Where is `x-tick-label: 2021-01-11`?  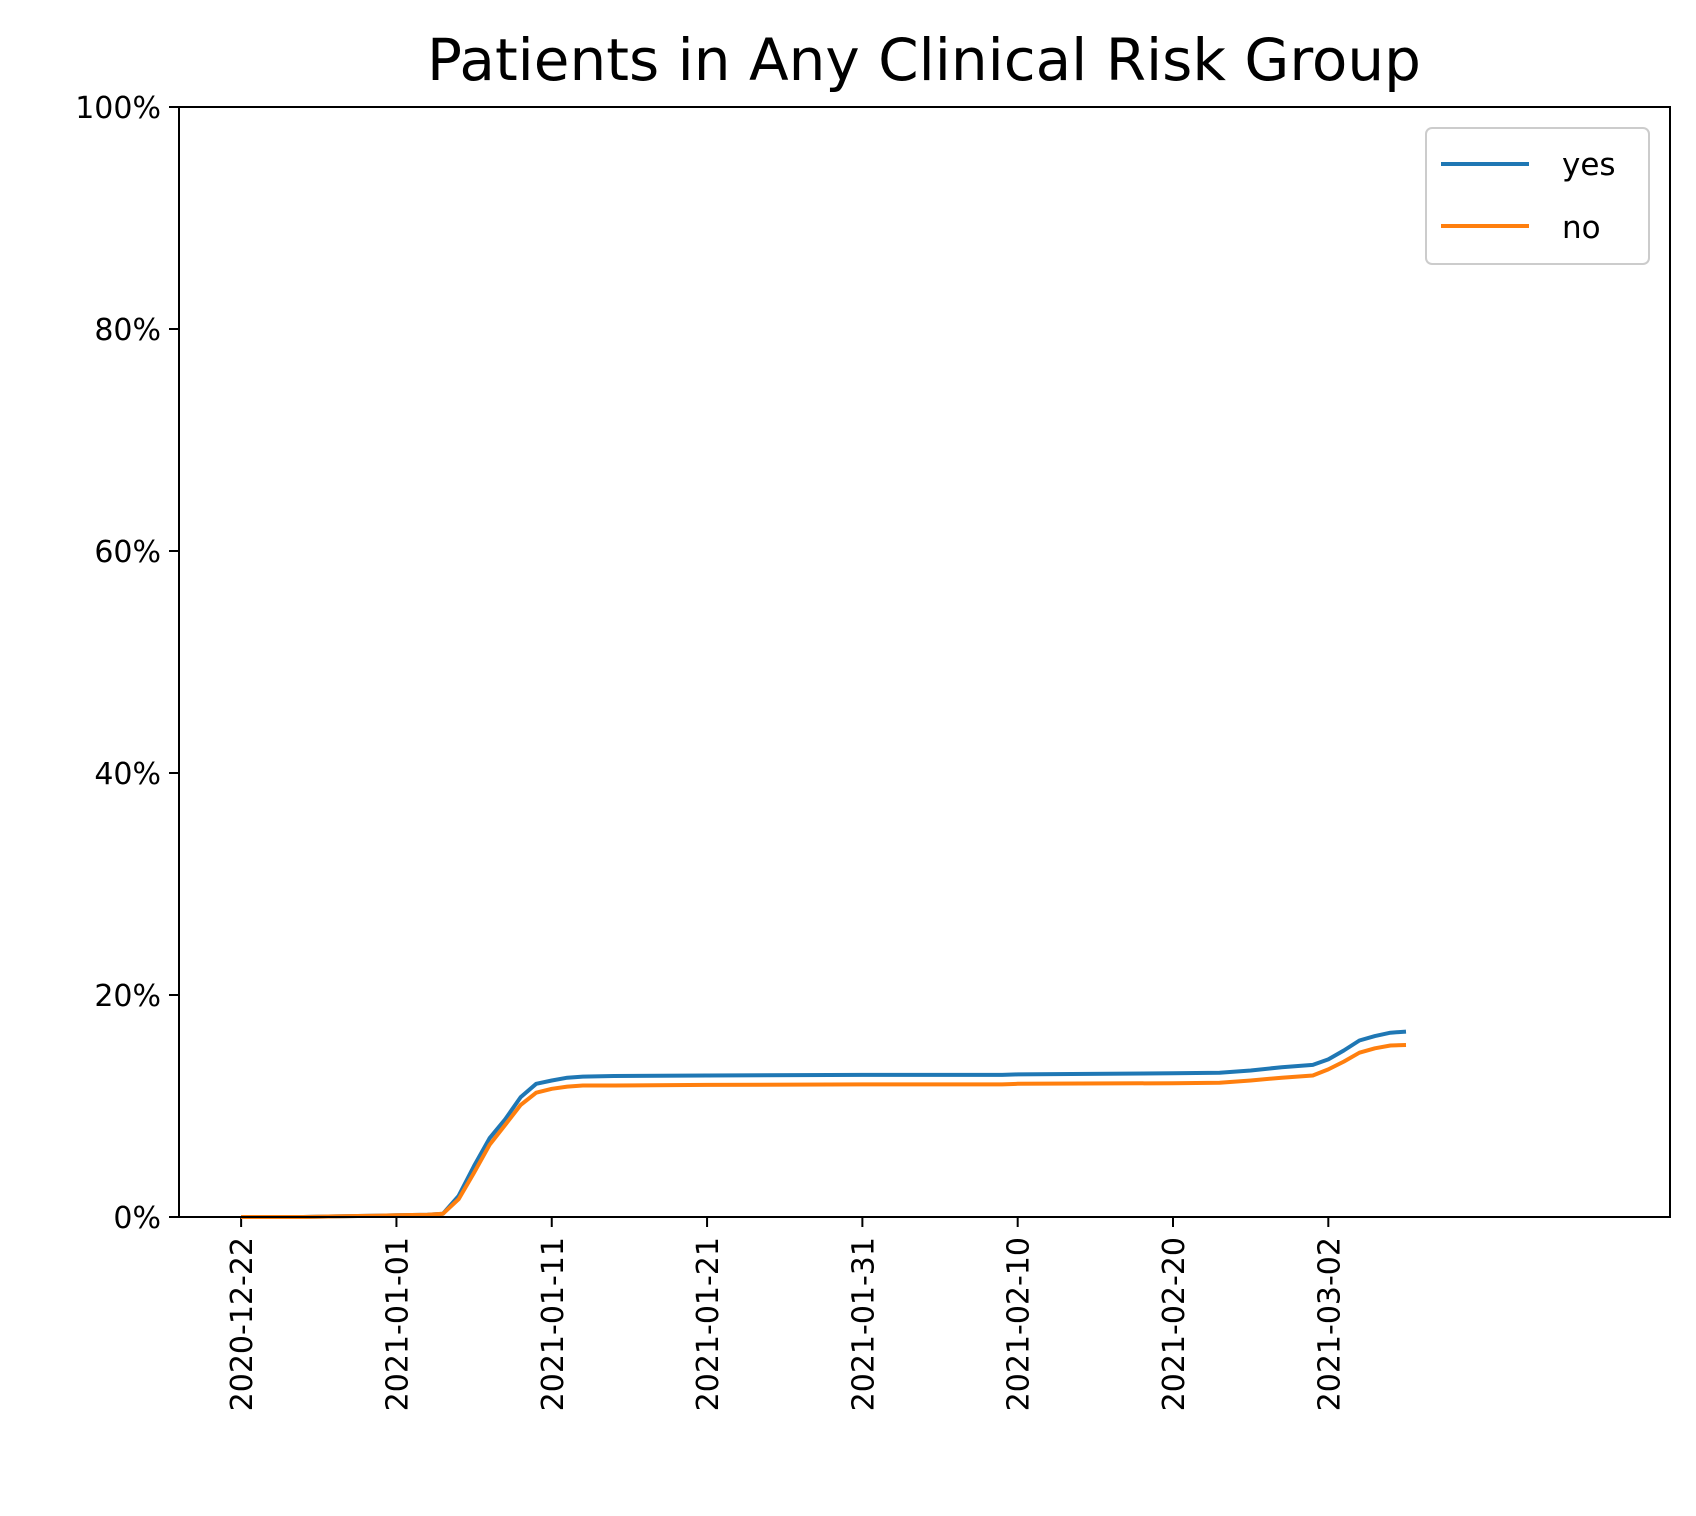
x-tick-label: 2021-01-11 is located at coordinates (553, 1324).